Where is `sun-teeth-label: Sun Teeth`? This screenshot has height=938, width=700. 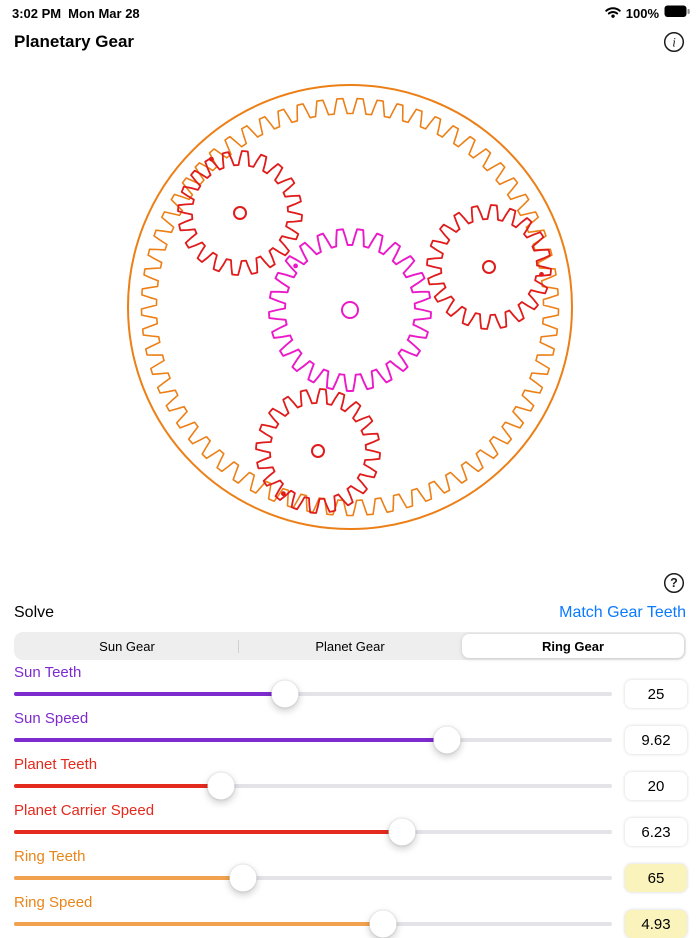 sun-teeth-label: Sun Teeth is located at coordinates (48, 672).